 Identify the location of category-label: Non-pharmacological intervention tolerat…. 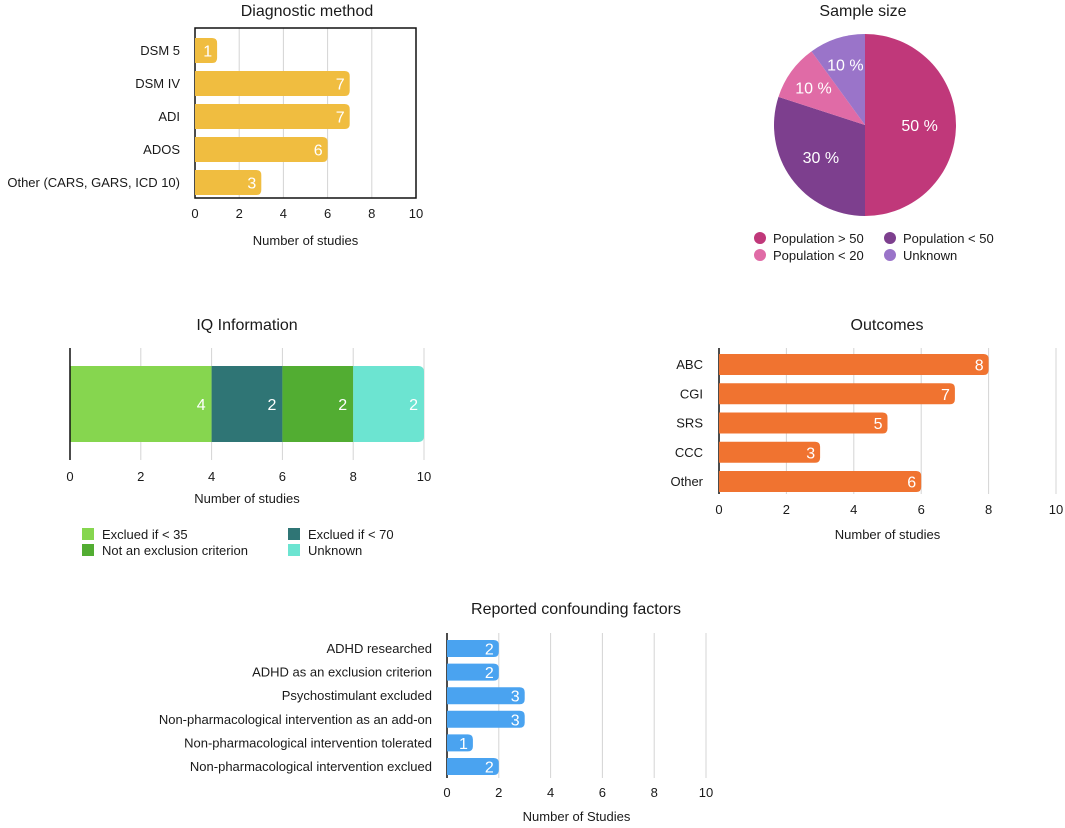
(308, 742).